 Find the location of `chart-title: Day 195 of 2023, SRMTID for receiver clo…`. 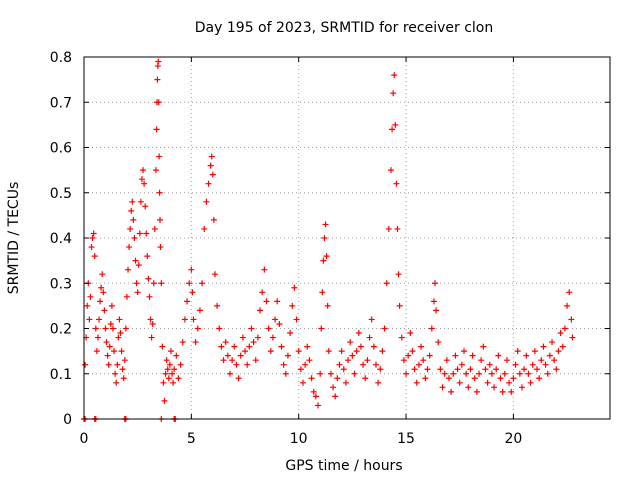

chart-title: Day 195 of 2023, SRMTID for receiver clo… is located at coordinates (344, 28).